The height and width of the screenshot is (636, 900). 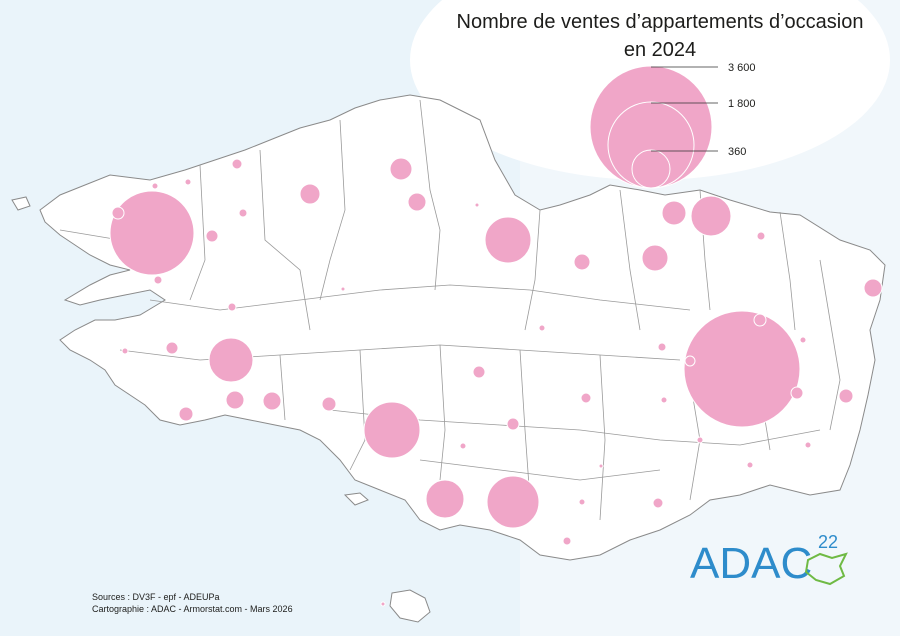 What do you see at coordinates (751, 563) in the screenshot?
I see `adac-logo-text: ADAC` at bounding box center [751, 563].